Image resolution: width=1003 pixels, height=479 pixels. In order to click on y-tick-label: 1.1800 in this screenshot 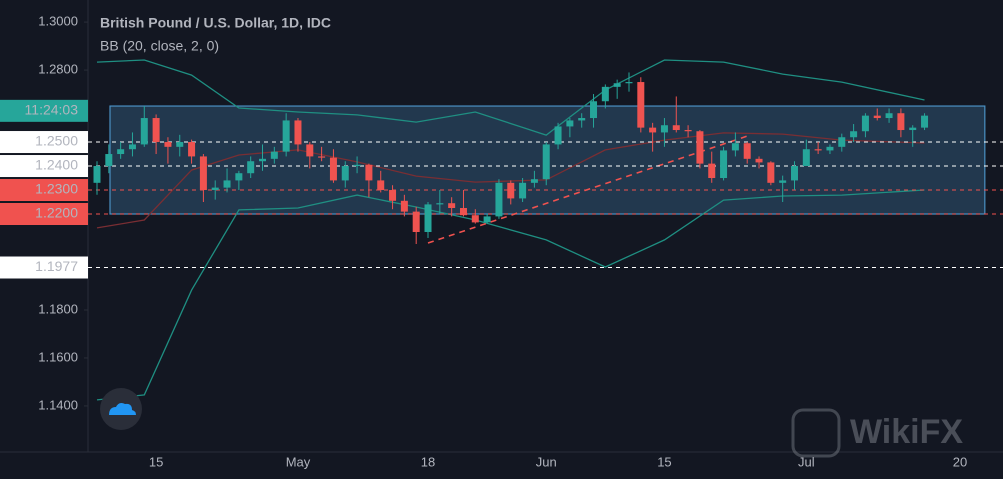, I will do `click(58, 308)`.